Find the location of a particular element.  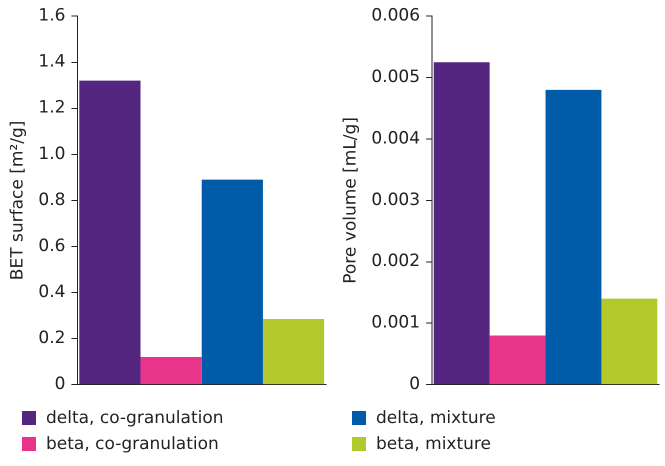

y-tick-label: 0.004 is located at coordinates (395, 138).